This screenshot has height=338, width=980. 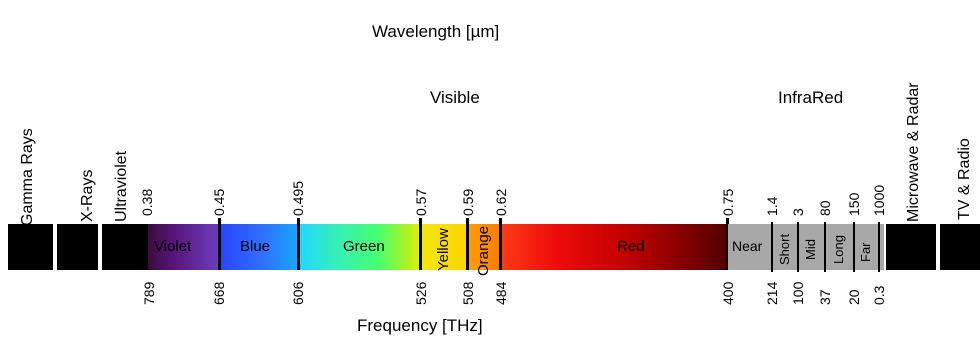 What do you see at coordinates (421, 293) in the screenshot?
I see `frequency-tick: 526` at bounding box center [421, 293].